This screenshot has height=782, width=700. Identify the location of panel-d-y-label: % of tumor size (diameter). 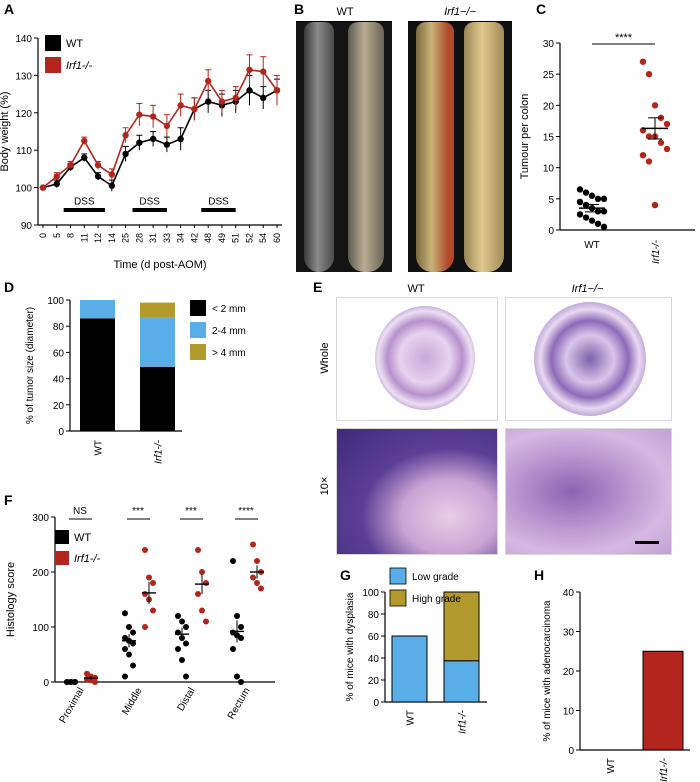
(30, 365).